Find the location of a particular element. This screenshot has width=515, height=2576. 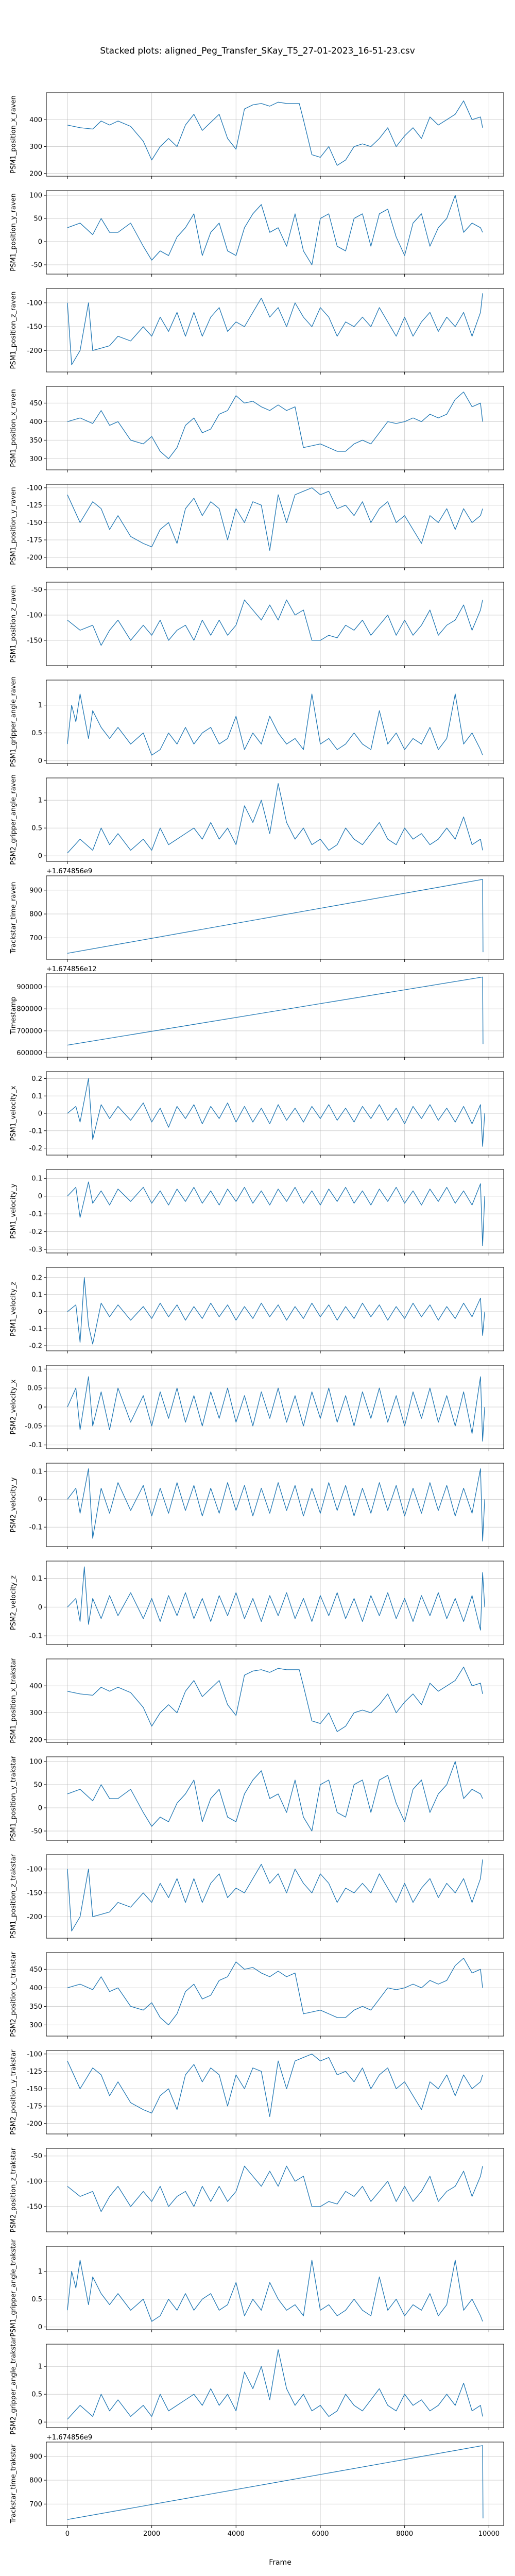

x-tick-label: 4000 is located at coordinates (236, 2534).